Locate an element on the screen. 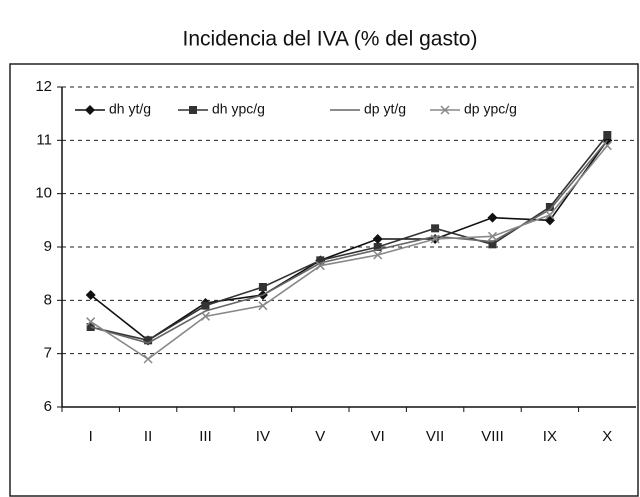  legend-label: dh yt/g is located at coordinates (130, 109).